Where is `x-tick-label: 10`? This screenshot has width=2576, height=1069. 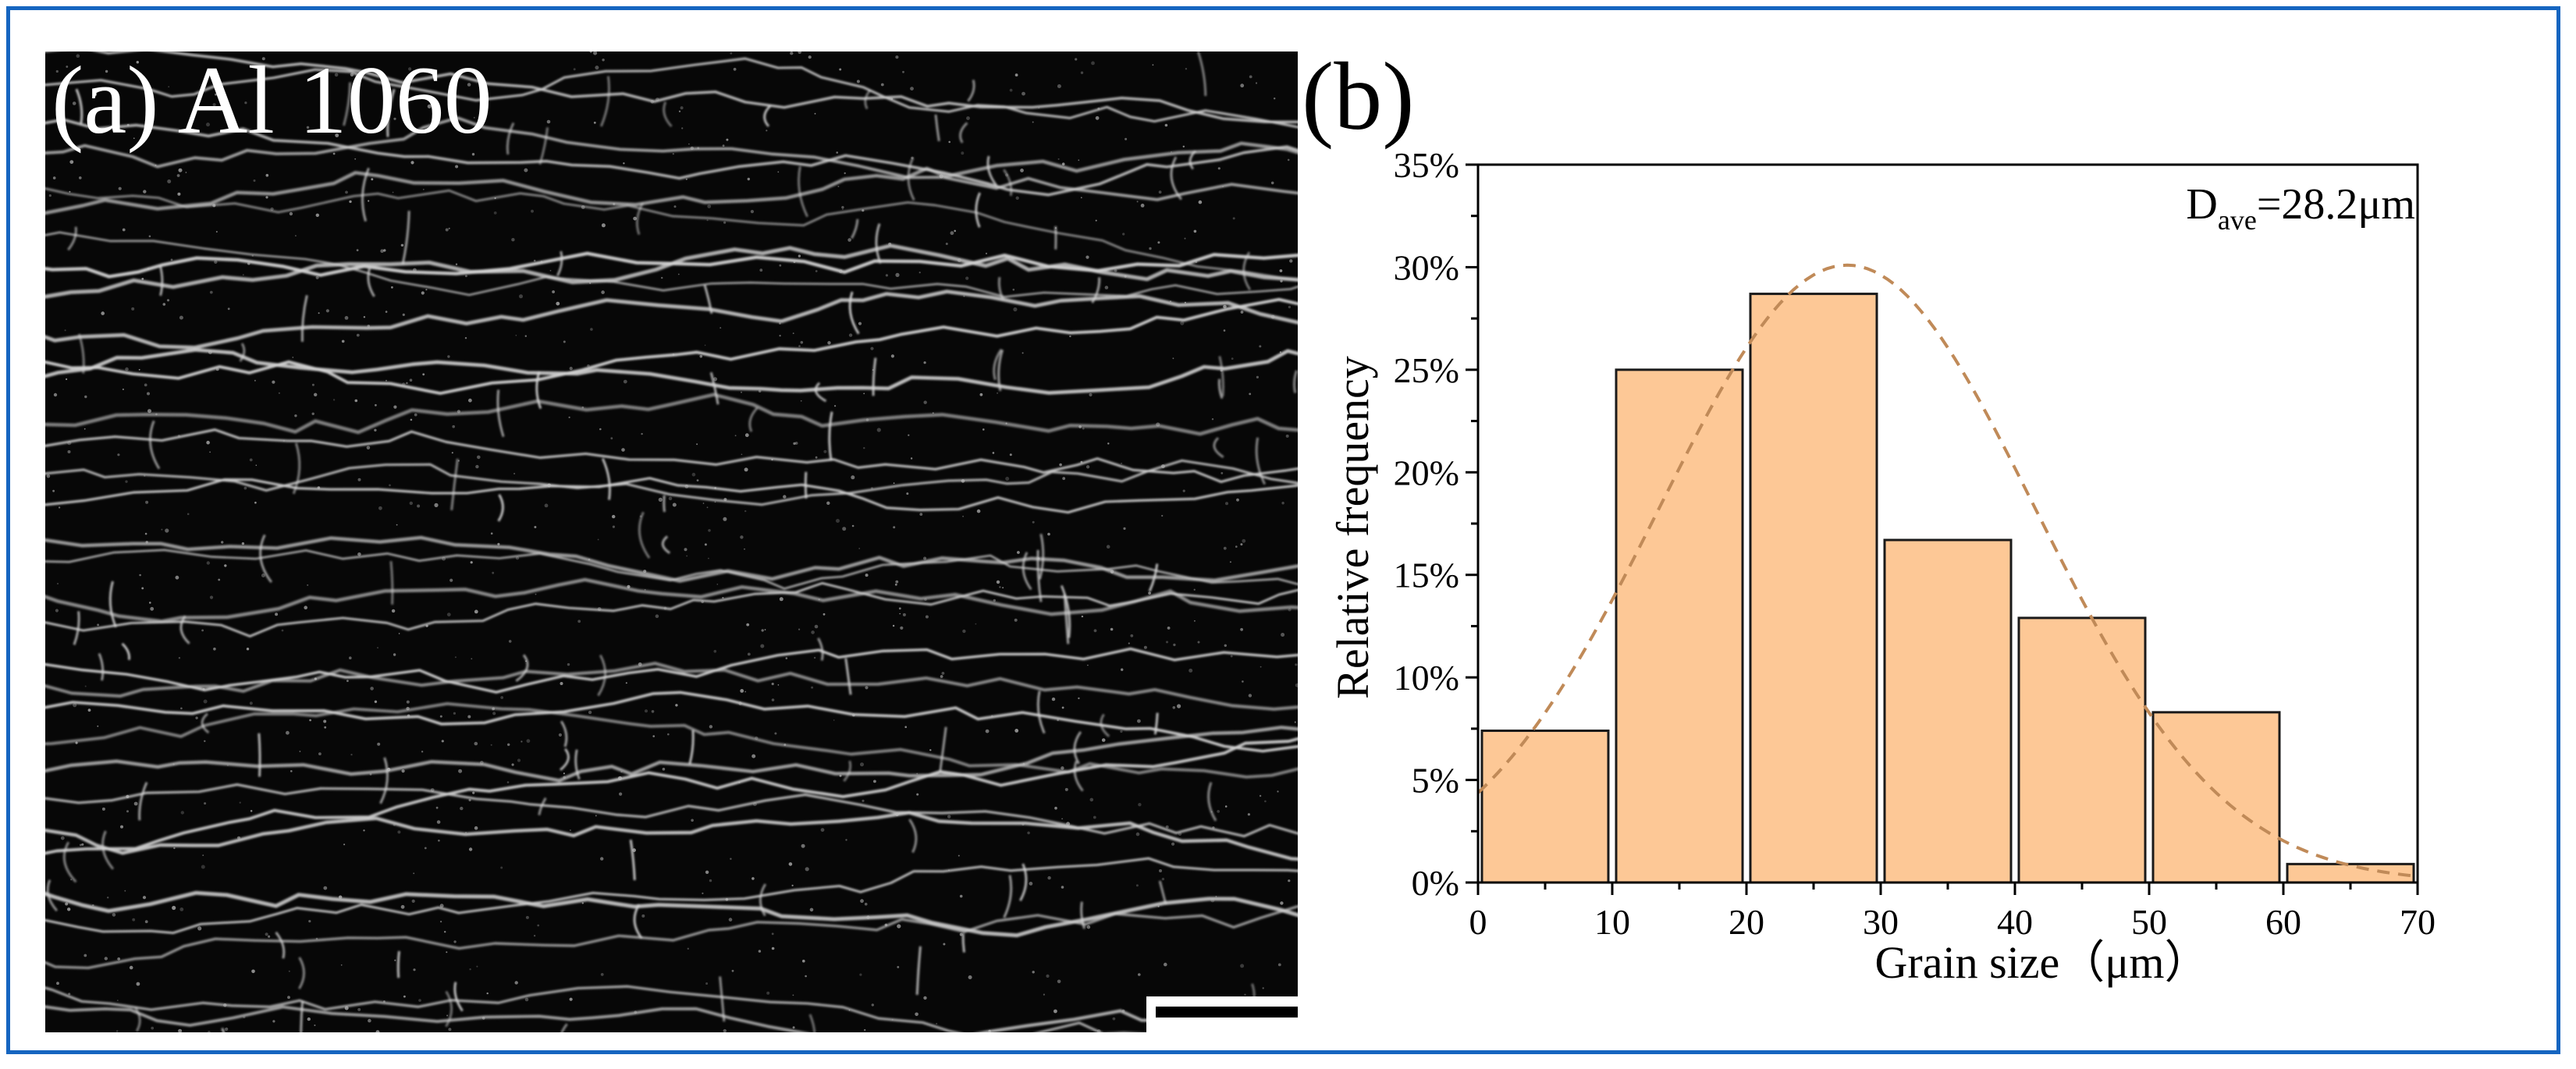 x-tick-label: 10 is located at coordinates (1612, 922).